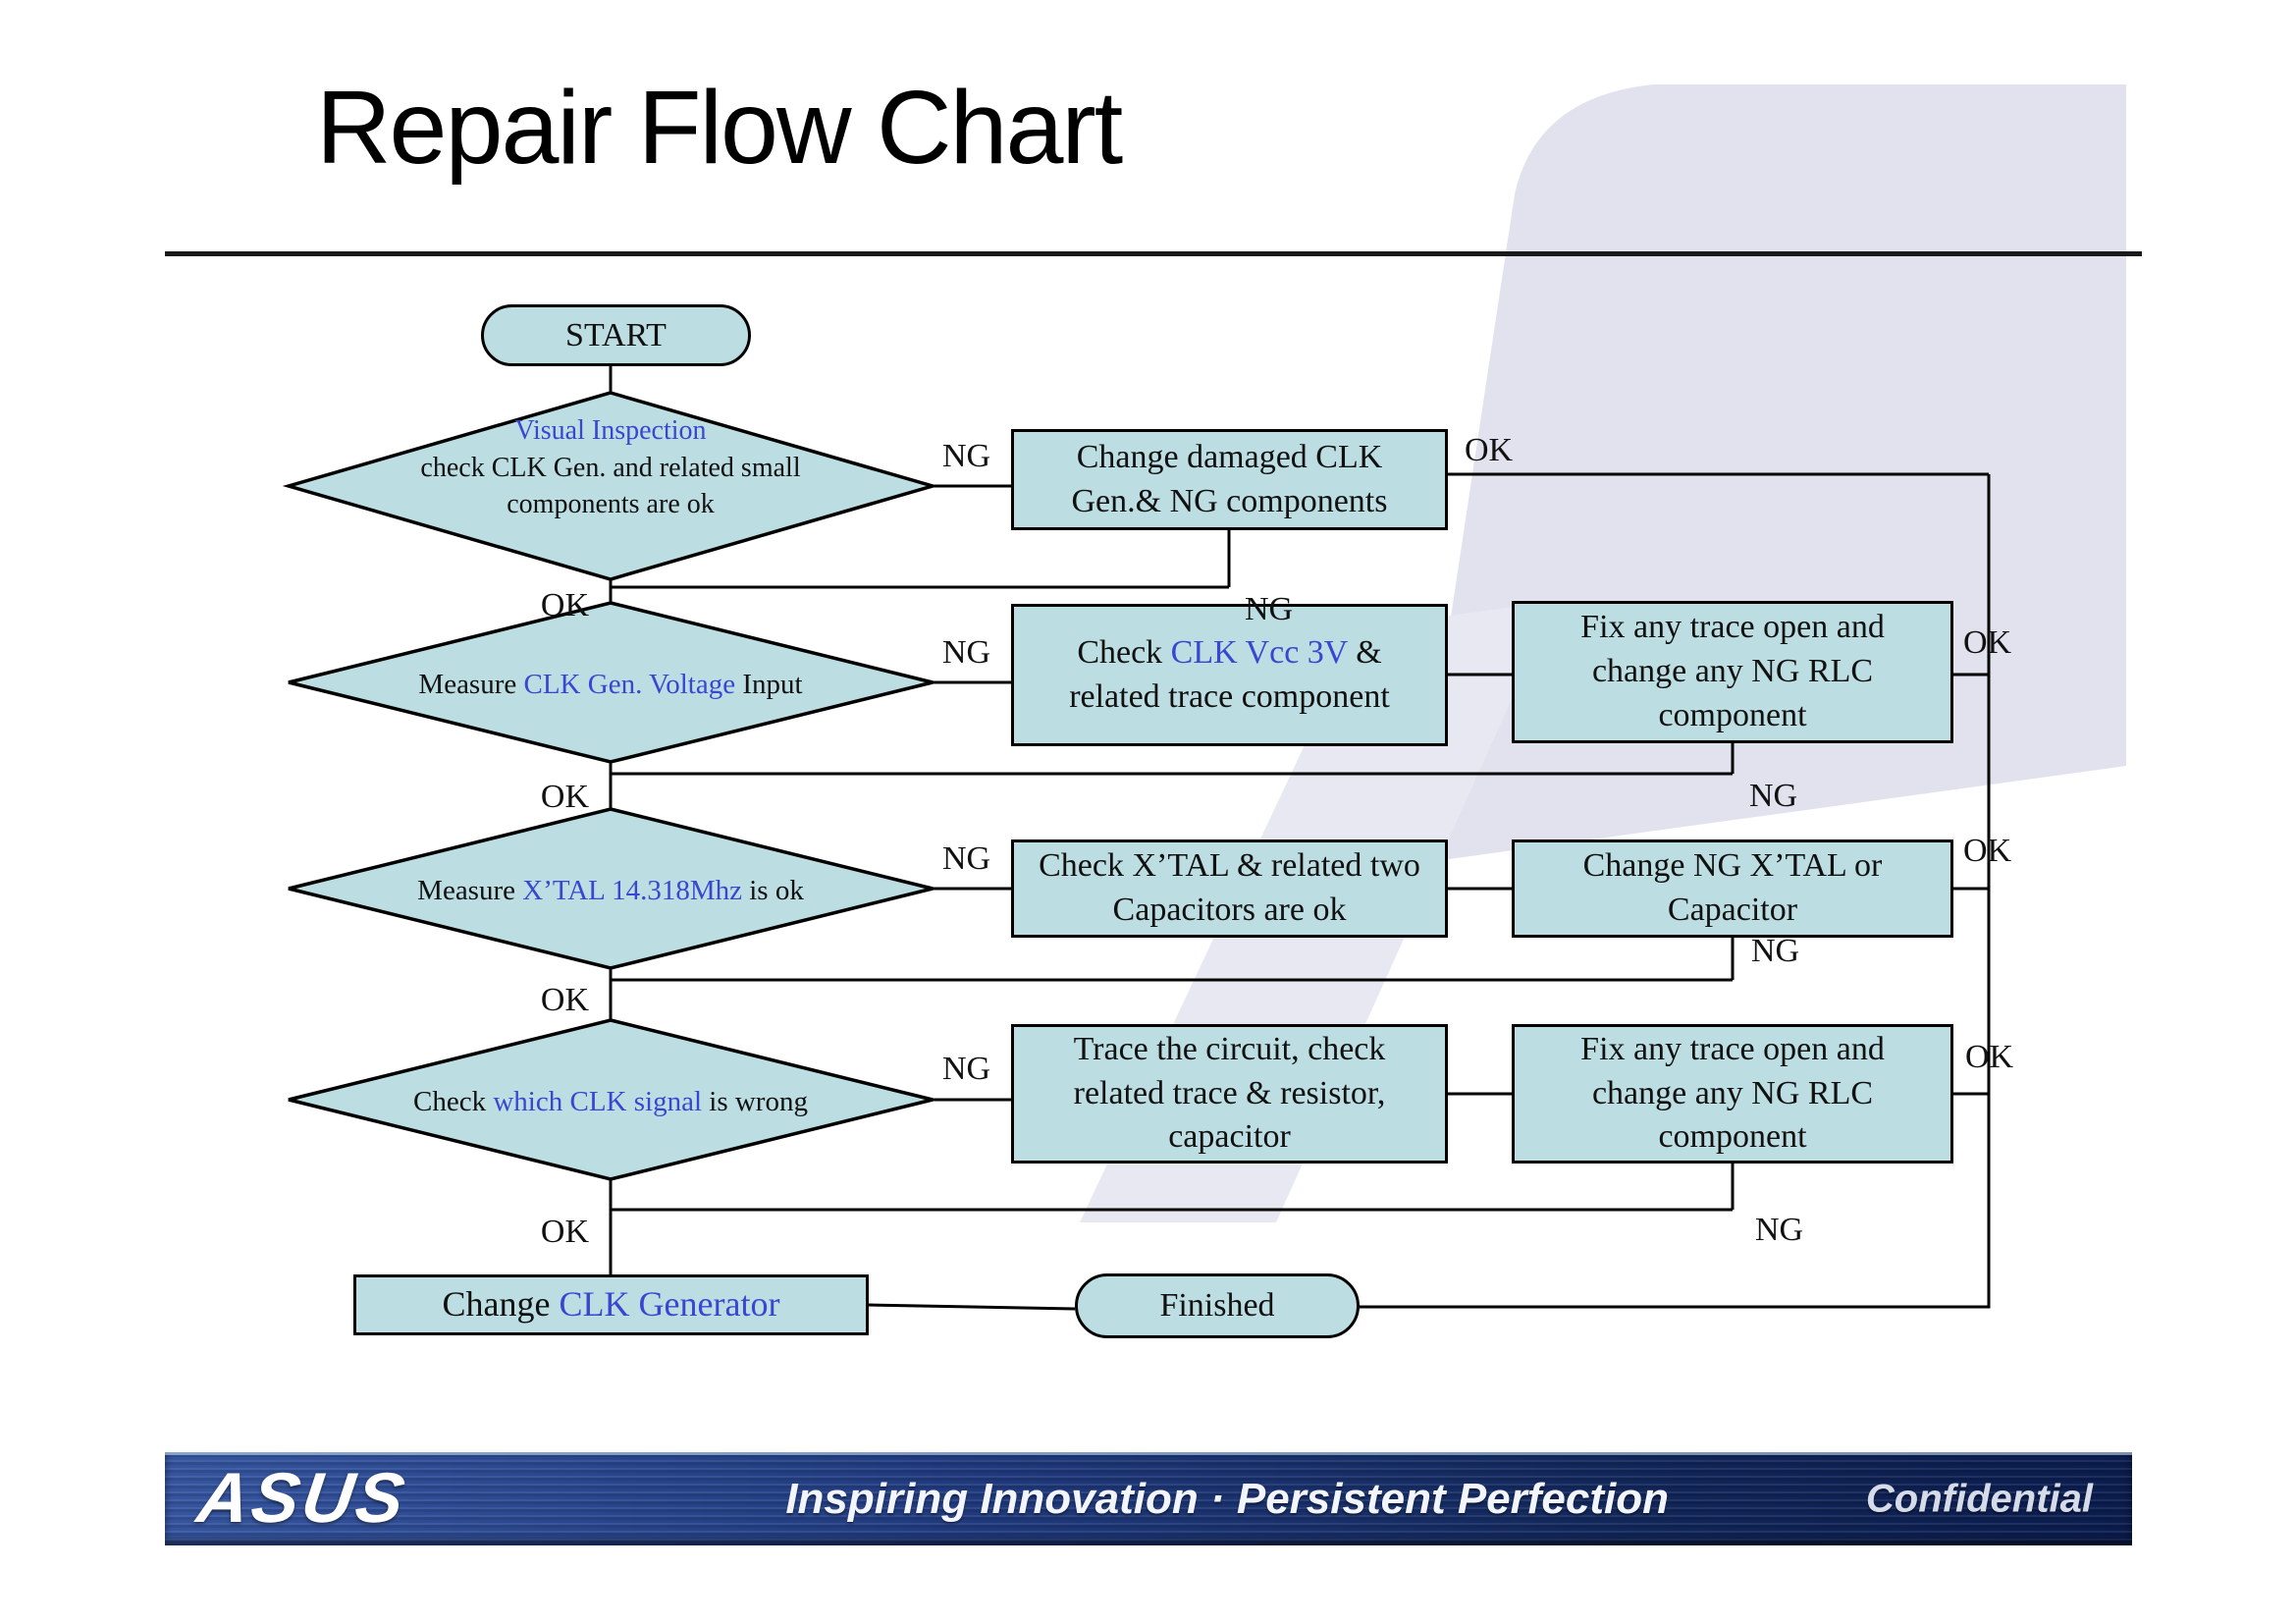 This screenshot has height=1624, width=2296. I want to click on edge-label-ng-loop1: NG, so click(1269, 609).